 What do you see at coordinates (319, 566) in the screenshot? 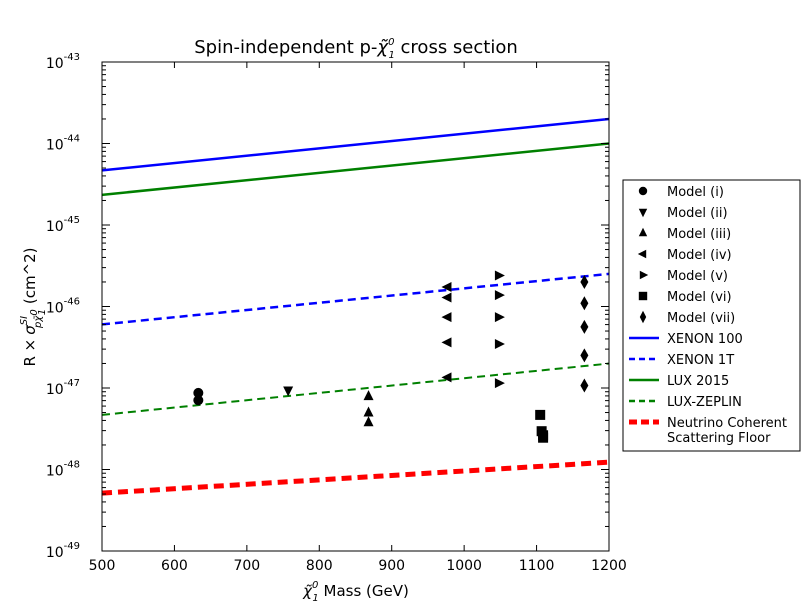
I see `x-tick-label: 800` at bounding box center [319, 566].